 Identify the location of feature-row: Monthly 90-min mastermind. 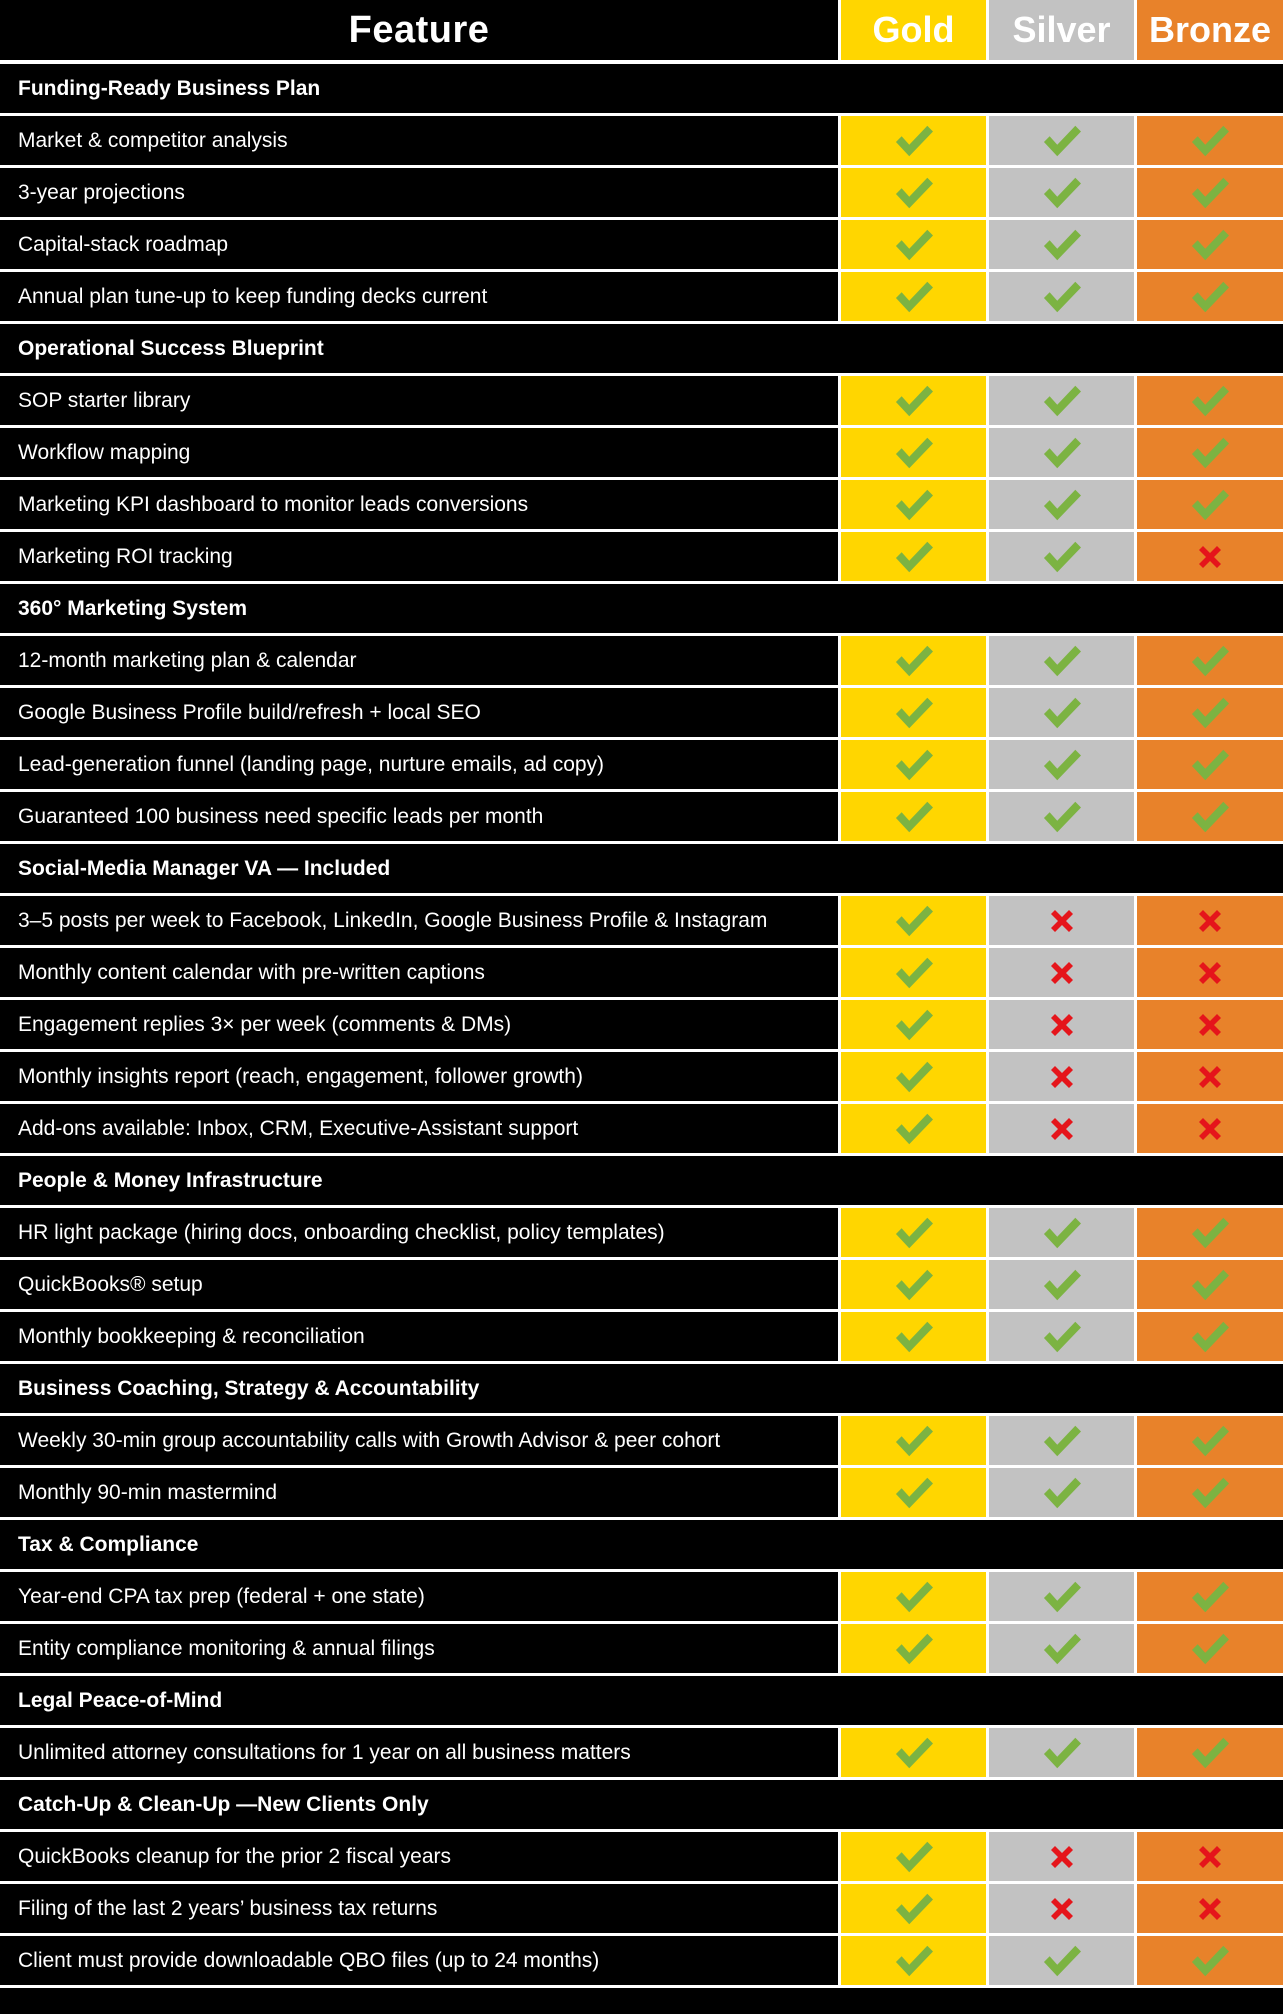
(641, 1494).